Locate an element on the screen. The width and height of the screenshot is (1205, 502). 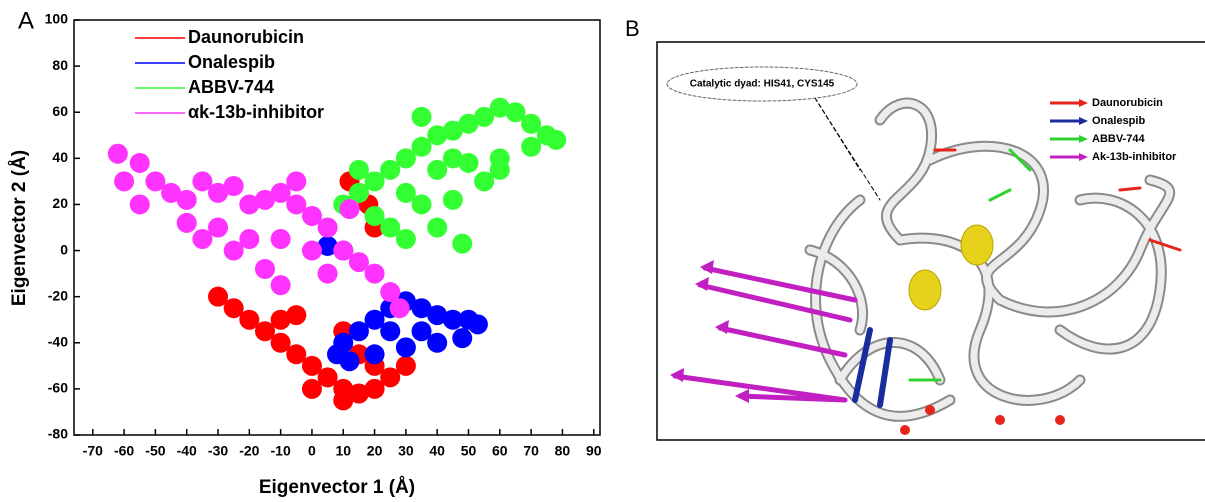
y-tick-label: 80 is located at coordinates (60, 65).